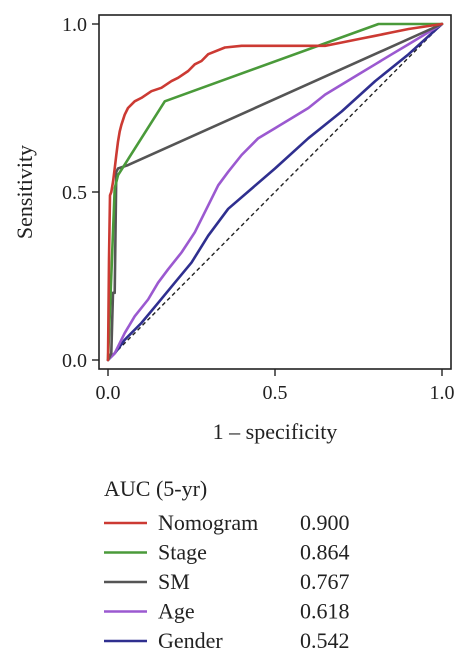 This screenshot has height=672, width=474. I want to click on y-tick-label: 1.0, so click(74, 25).